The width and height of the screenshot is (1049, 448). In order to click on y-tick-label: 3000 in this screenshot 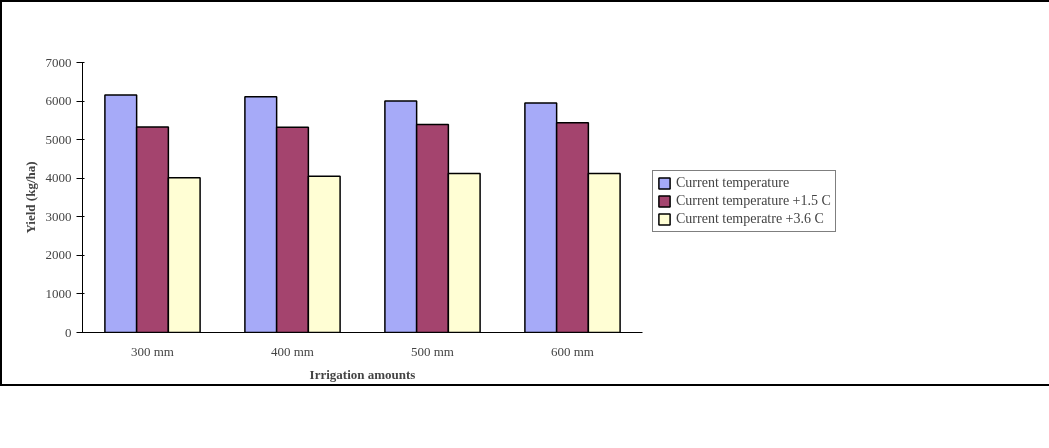, I will do `click(58, 216)`.